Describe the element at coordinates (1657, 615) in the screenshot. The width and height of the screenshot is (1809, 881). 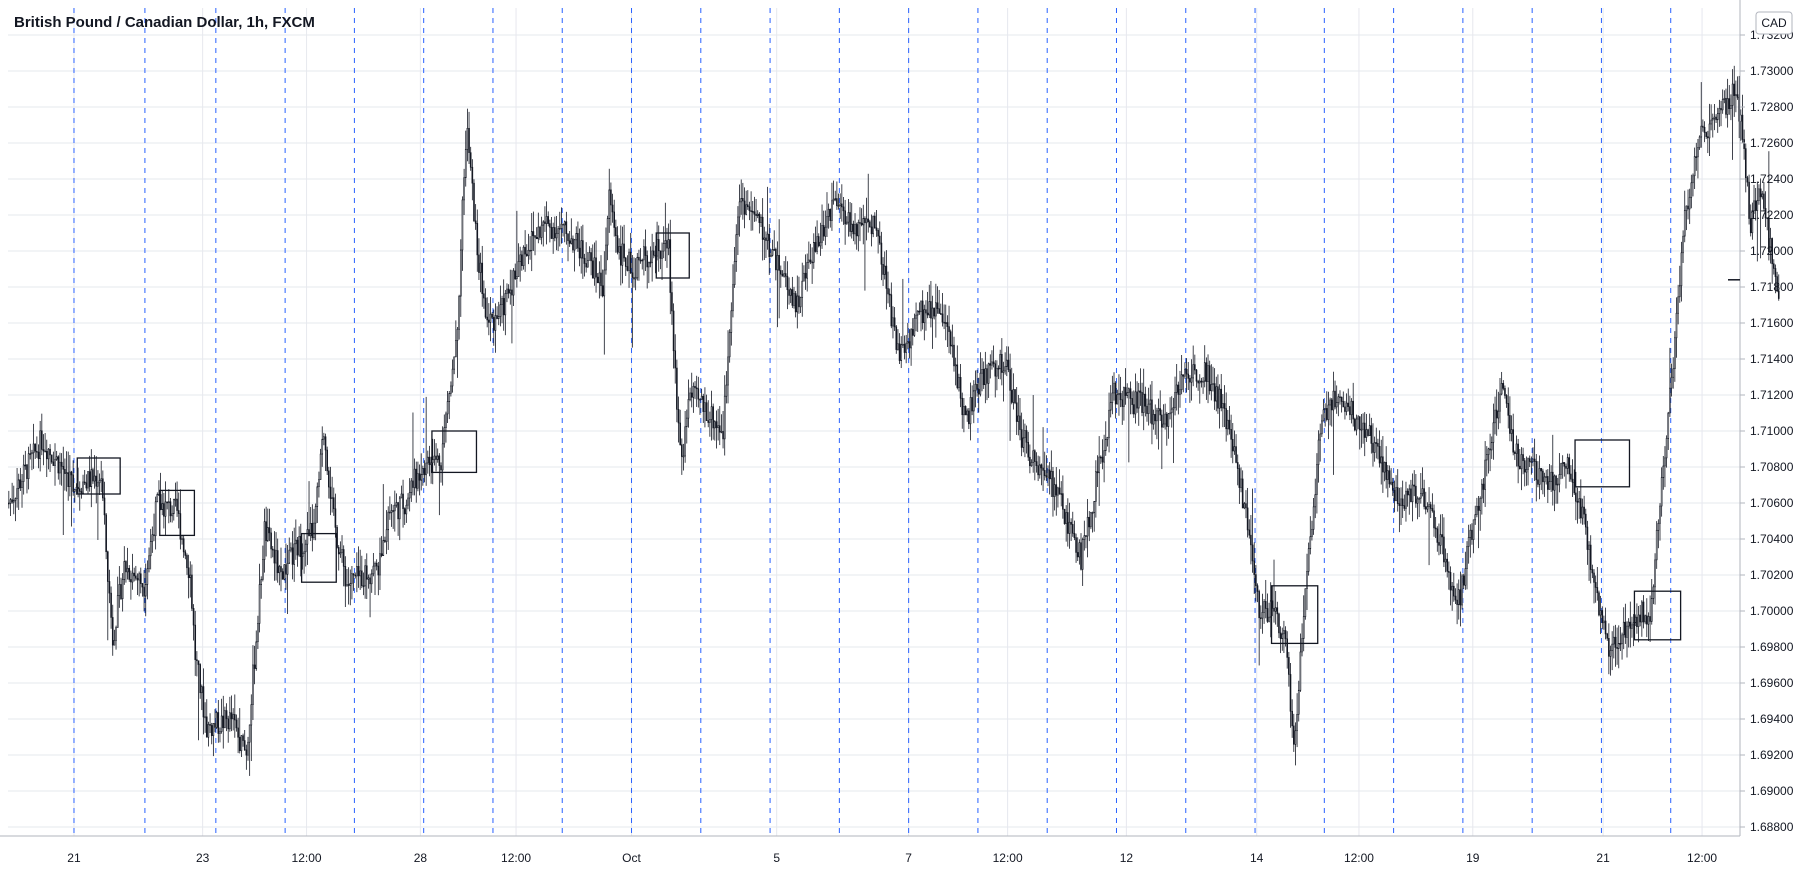
I see `range-highlight-box` at that location.